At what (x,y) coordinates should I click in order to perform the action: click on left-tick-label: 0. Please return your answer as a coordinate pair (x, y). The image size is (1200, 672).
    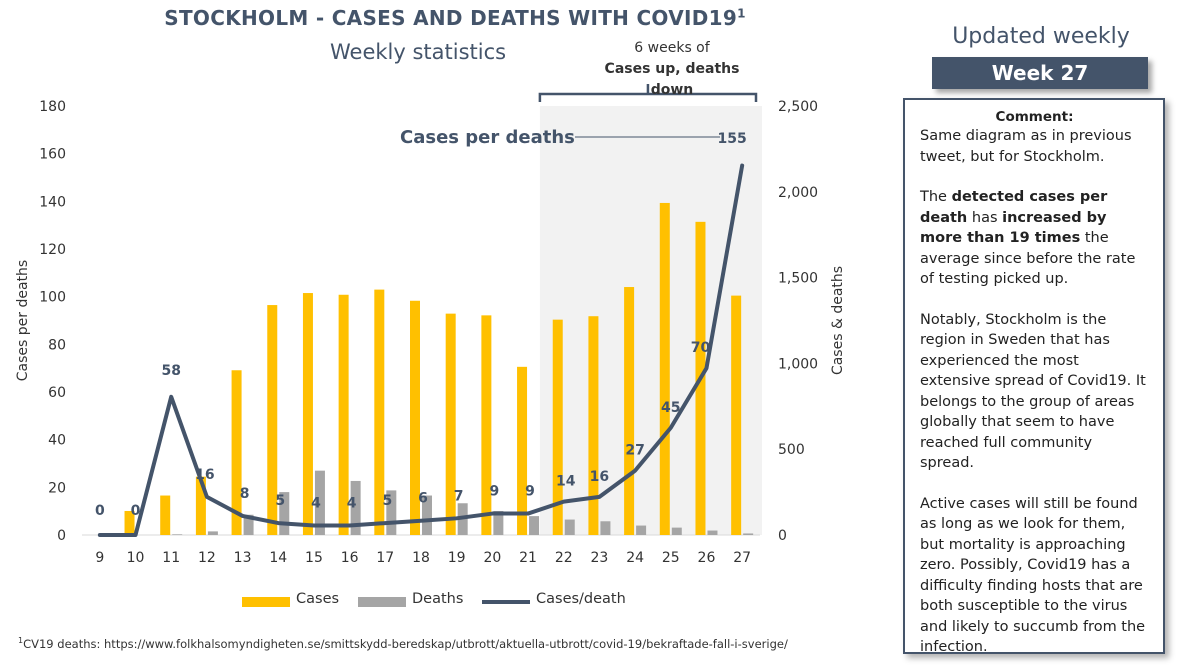
    Looking at the image, I should click on (61, 536).